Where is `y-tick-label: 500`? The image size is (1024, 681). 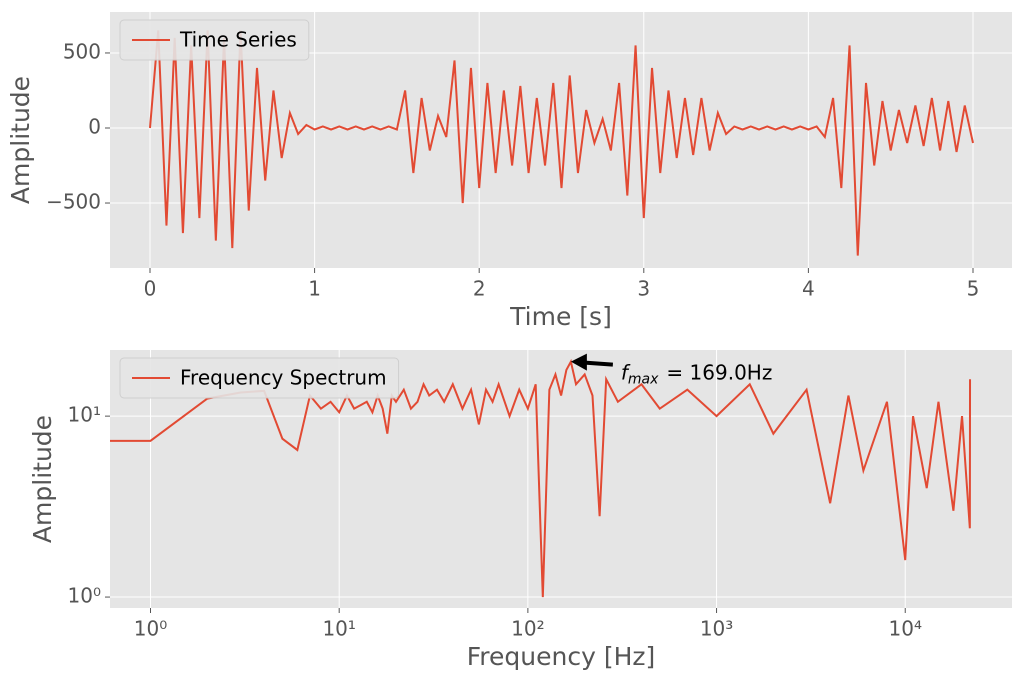 y-tick-label: 500 is located at coordinates (82, 51).